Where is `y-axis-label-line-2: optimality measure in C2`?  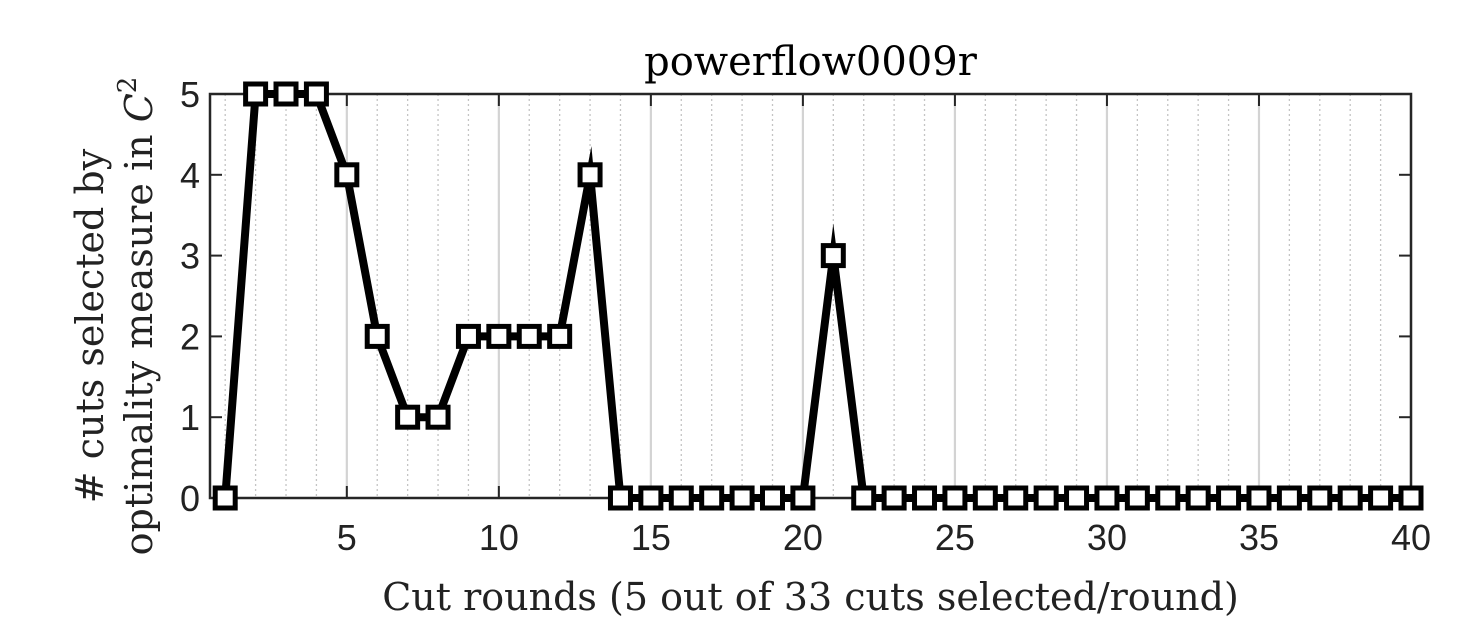 y-axis-label-line-2: optimality measure in C2 is located at coordinates (137, 316).